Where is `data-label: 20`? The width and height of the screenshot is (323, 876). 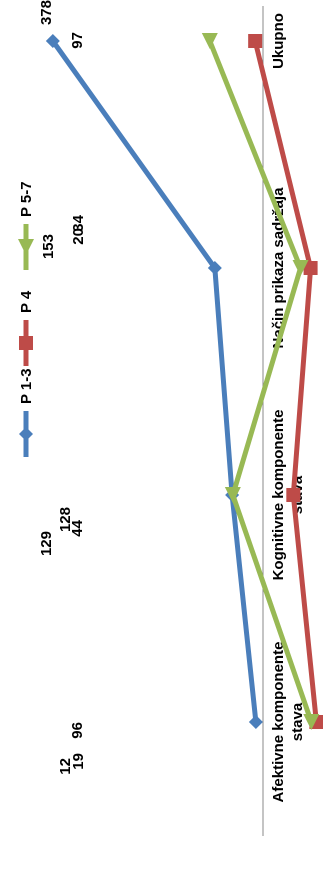 data-label: 20 is located at coordinates (78, 236).